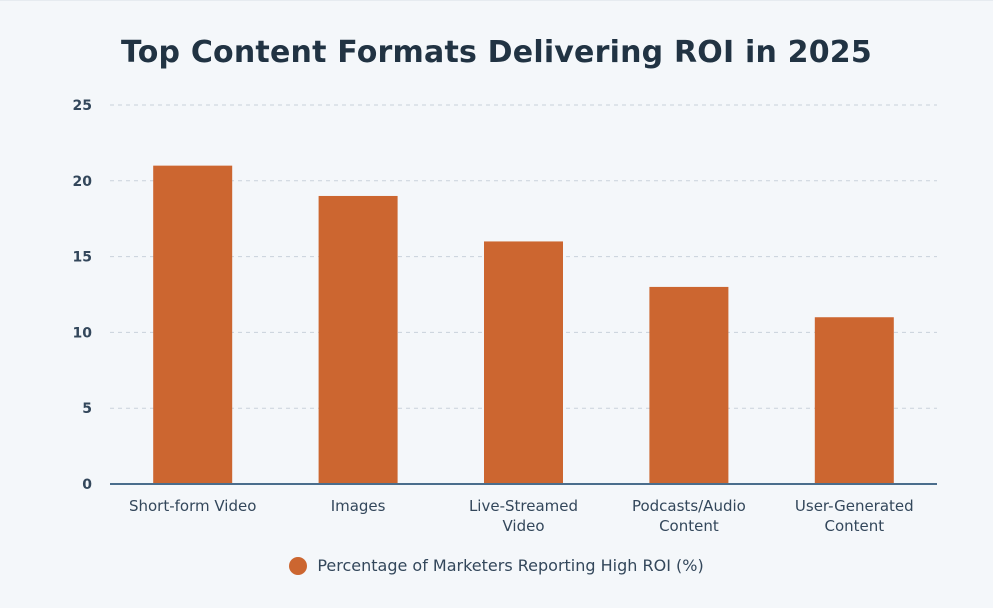 The height and width of the screenshot is (608, 993). Describe the element at coordinates (358, 506) in the screenshot. I see `x-tick-label: Images` at that location.